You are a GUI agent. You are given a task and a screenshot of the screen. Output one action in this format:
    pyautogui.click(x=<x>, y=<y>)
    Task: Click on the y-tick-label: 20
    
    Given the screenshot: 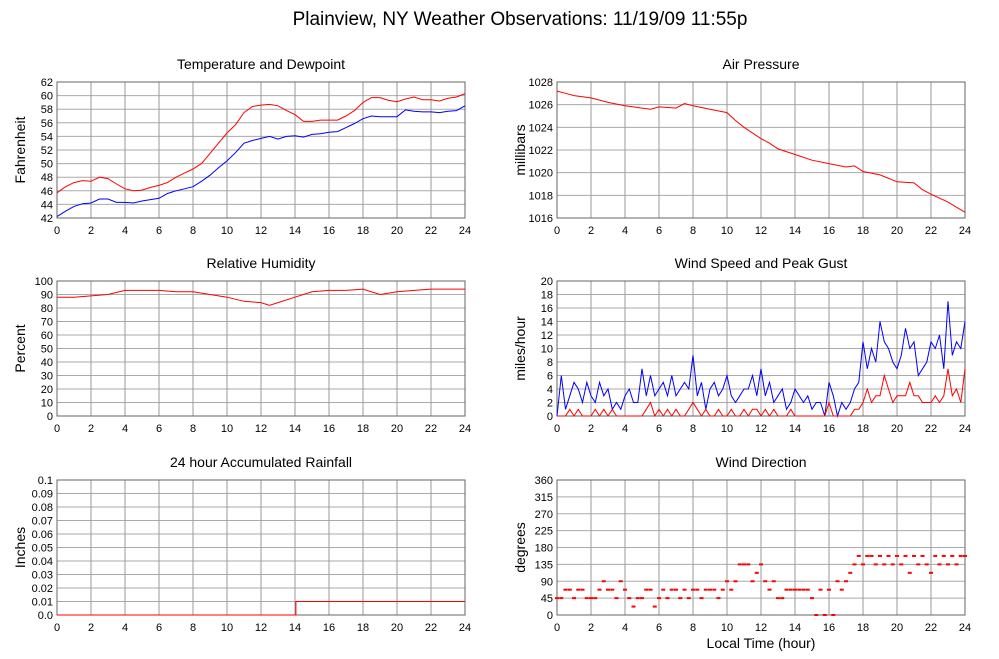 What is the action you would take?
    pyautogui.click(x=47, y=390)
    